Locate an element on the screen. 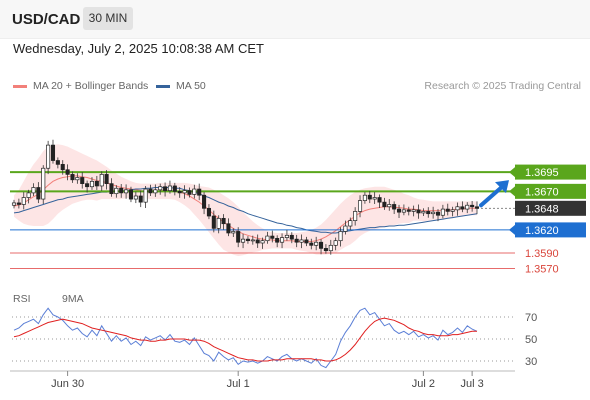 This screenshot has width=590, height=400. pivot-tag-pointer is located at coordinates (512, 229).